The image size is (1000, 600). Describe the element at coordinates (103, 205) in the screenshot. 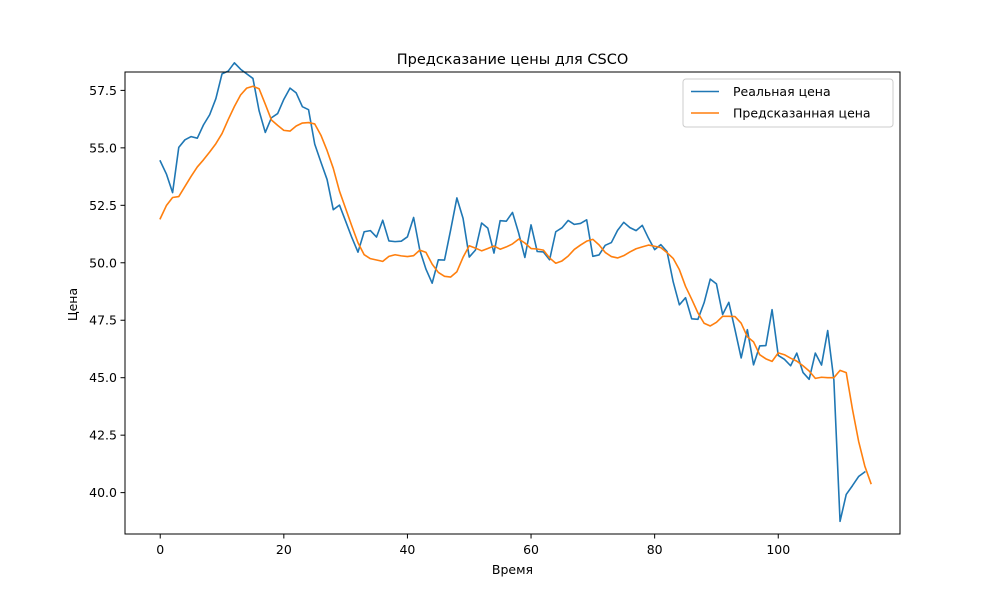

I see `y-tick-label: 52.5` at that location.